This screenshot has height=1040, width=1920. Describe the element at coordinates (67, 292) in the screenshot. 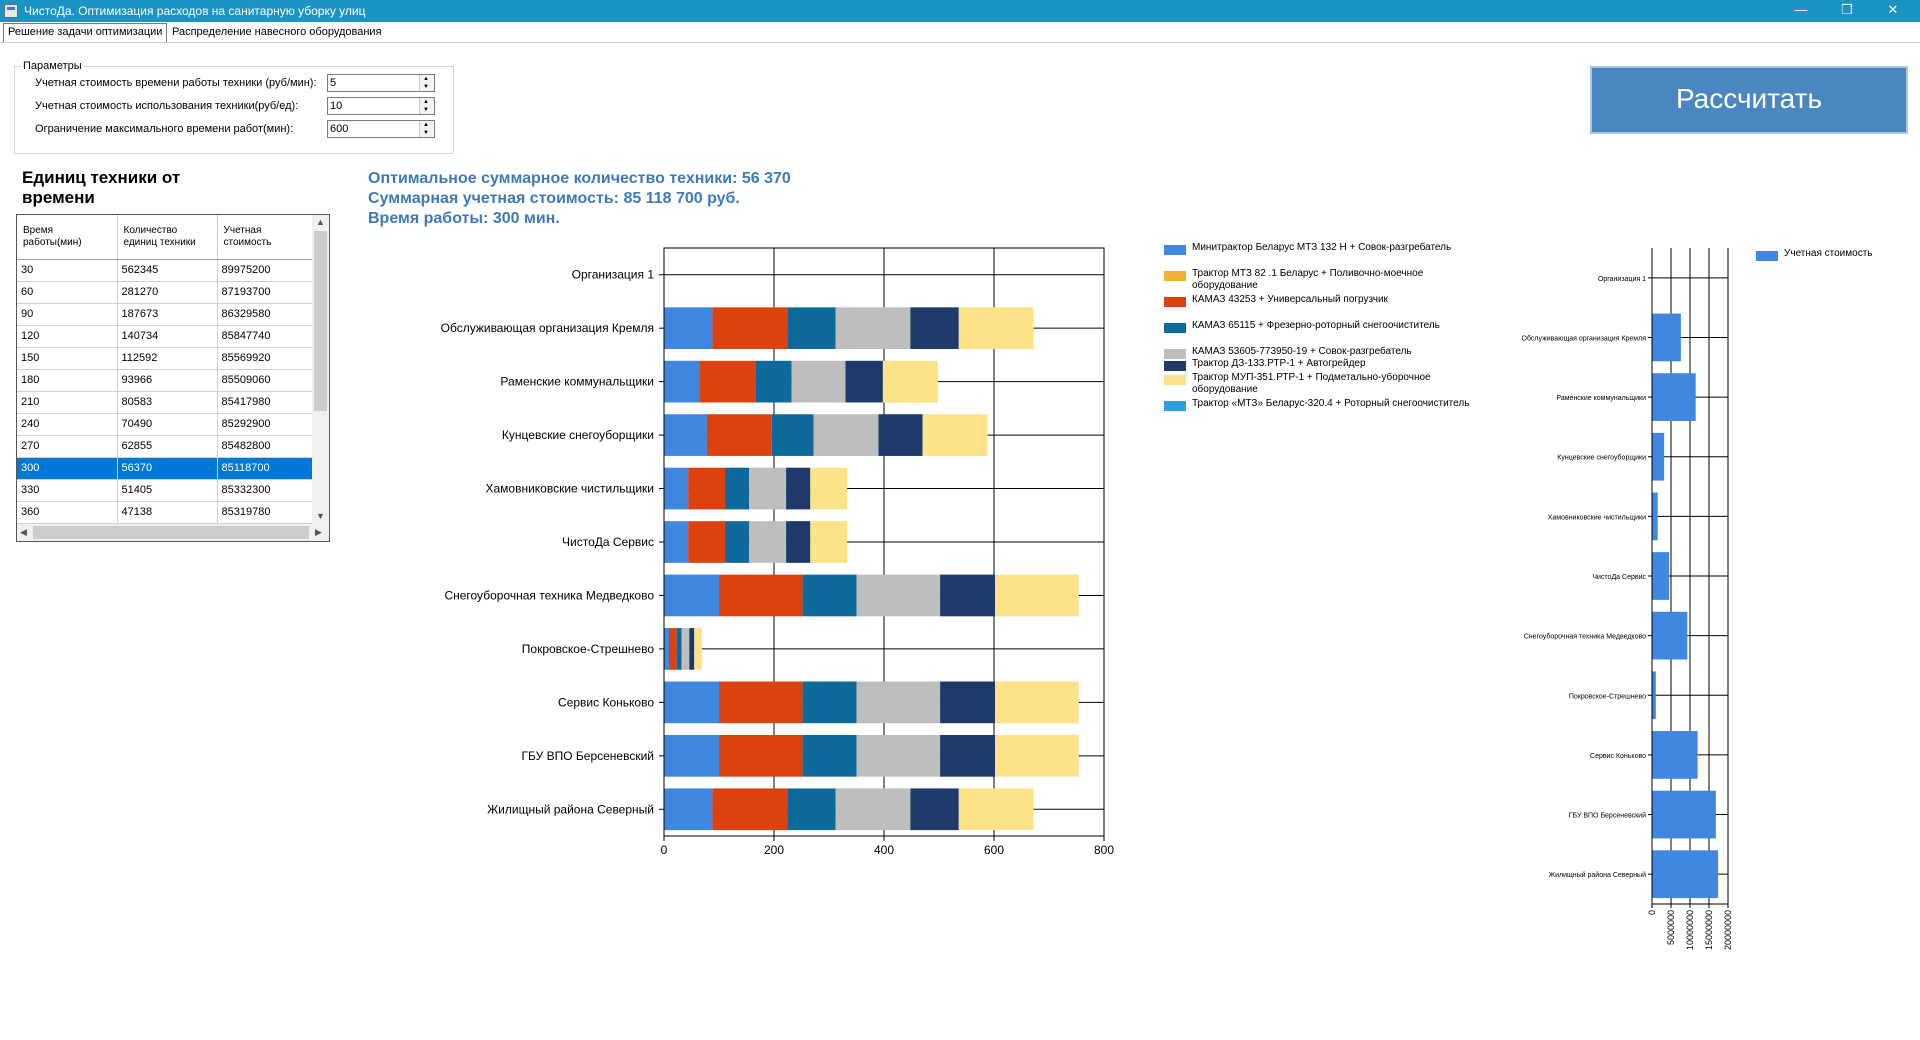

I see `table-cell: 60` at that location.